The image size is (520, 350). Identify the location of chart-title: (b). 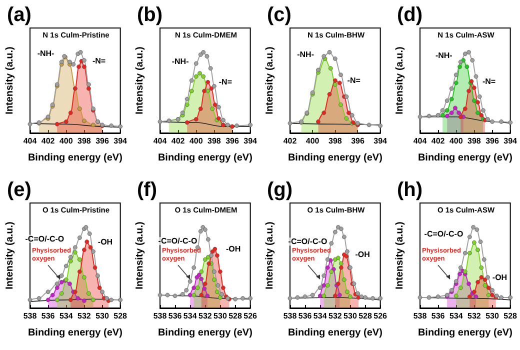
(150, 15).